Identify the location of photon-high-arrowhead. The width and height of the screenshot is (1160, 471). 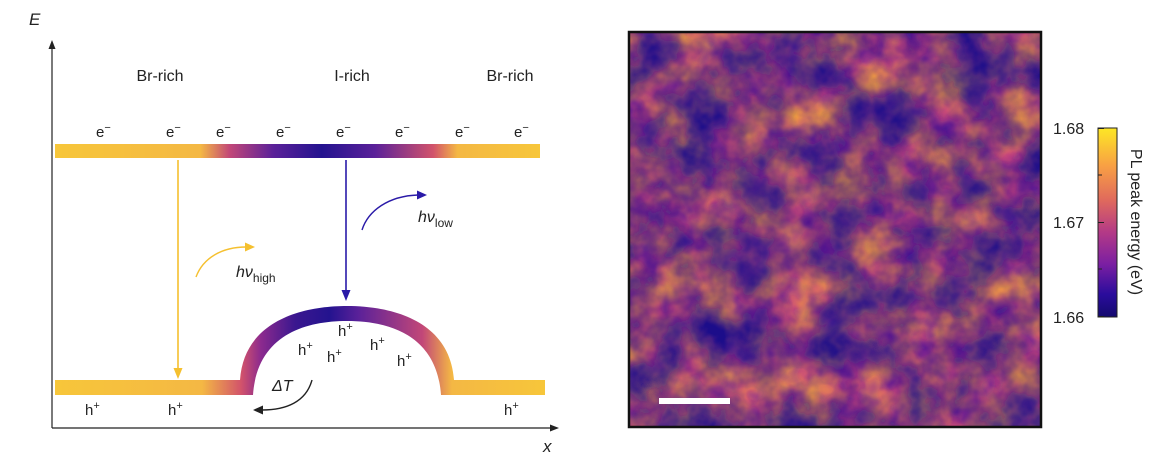
(250, 247).